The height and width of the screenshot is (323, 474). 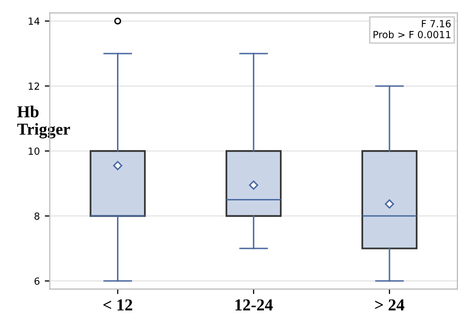 I want to click on y-tick-label: 6, so click(x=37, y=281).